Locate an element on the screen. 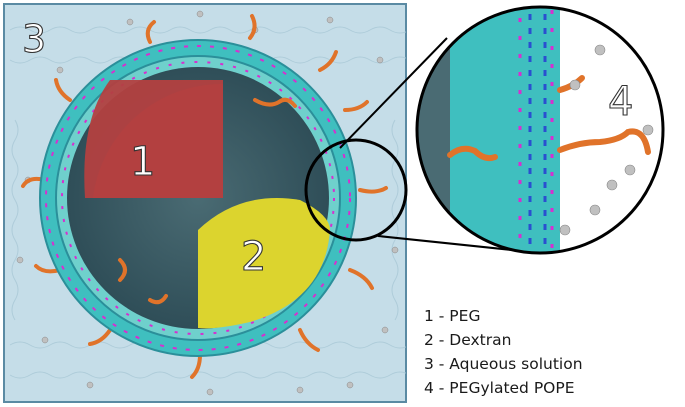 The image size is (685, 407). region-label-4: 4 is located at coordinates (620, 102).